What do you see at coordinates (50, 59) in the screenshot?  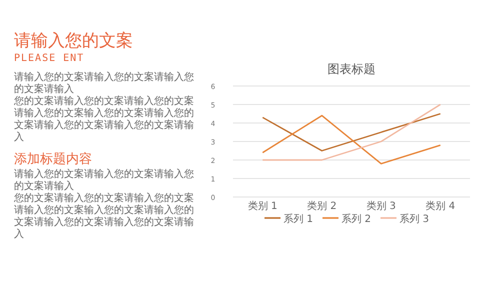 I see `text: PLEASE ENT` at bounding box center [50, 59].